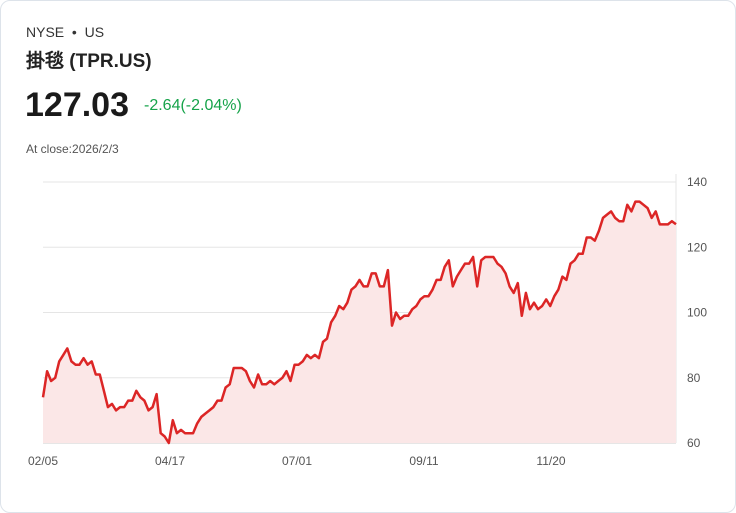 The image size is (736, 513). Describe the element at coordinates (43, 461) in the screenshot. I see `x-tick-label: 02/05` at that location.